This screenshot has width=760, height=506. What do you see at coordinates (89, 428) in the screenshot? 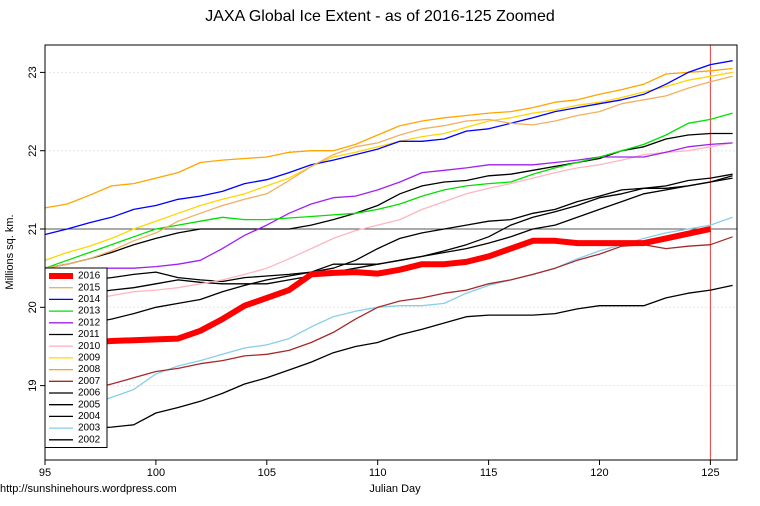
I see `legend-label: 2003` at bounding box center [89, 428].